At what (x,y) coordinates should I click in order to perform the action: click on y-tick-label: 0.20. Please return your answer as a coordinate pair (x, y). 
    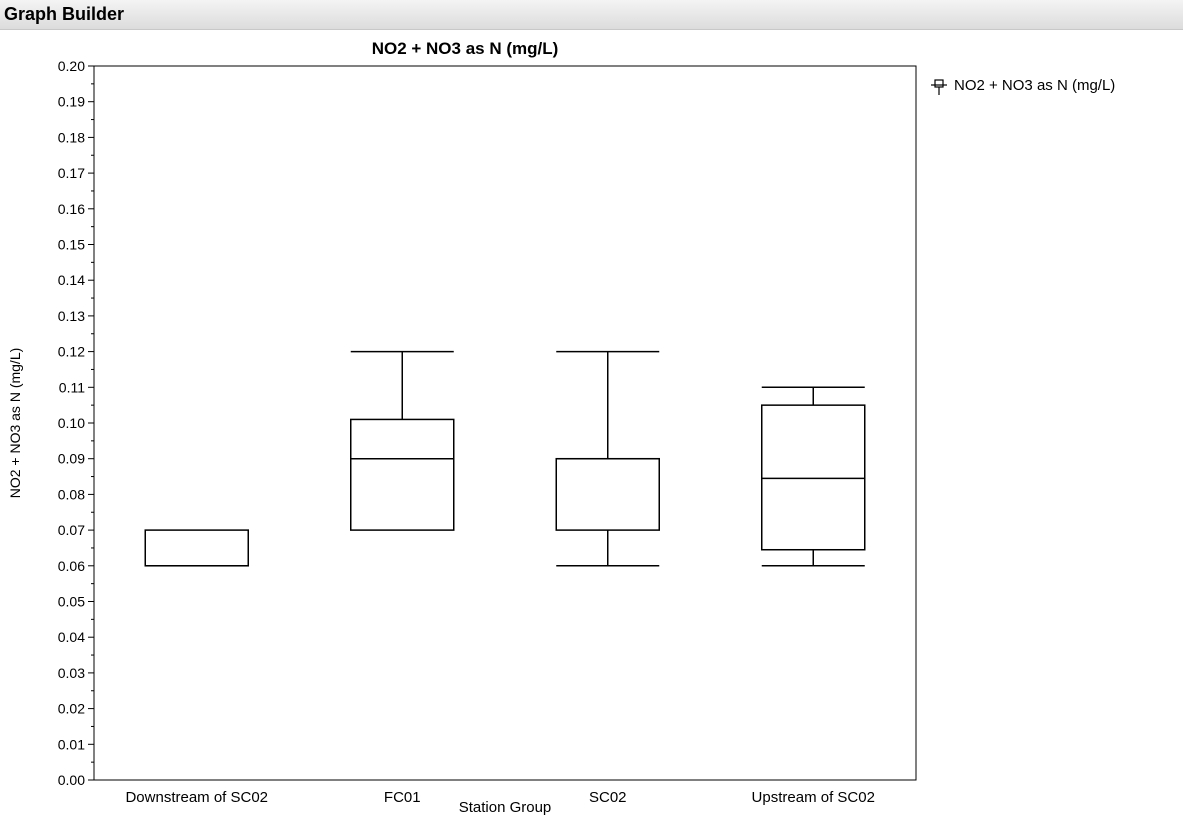
    Looking at the image, I should click on (71, 66).